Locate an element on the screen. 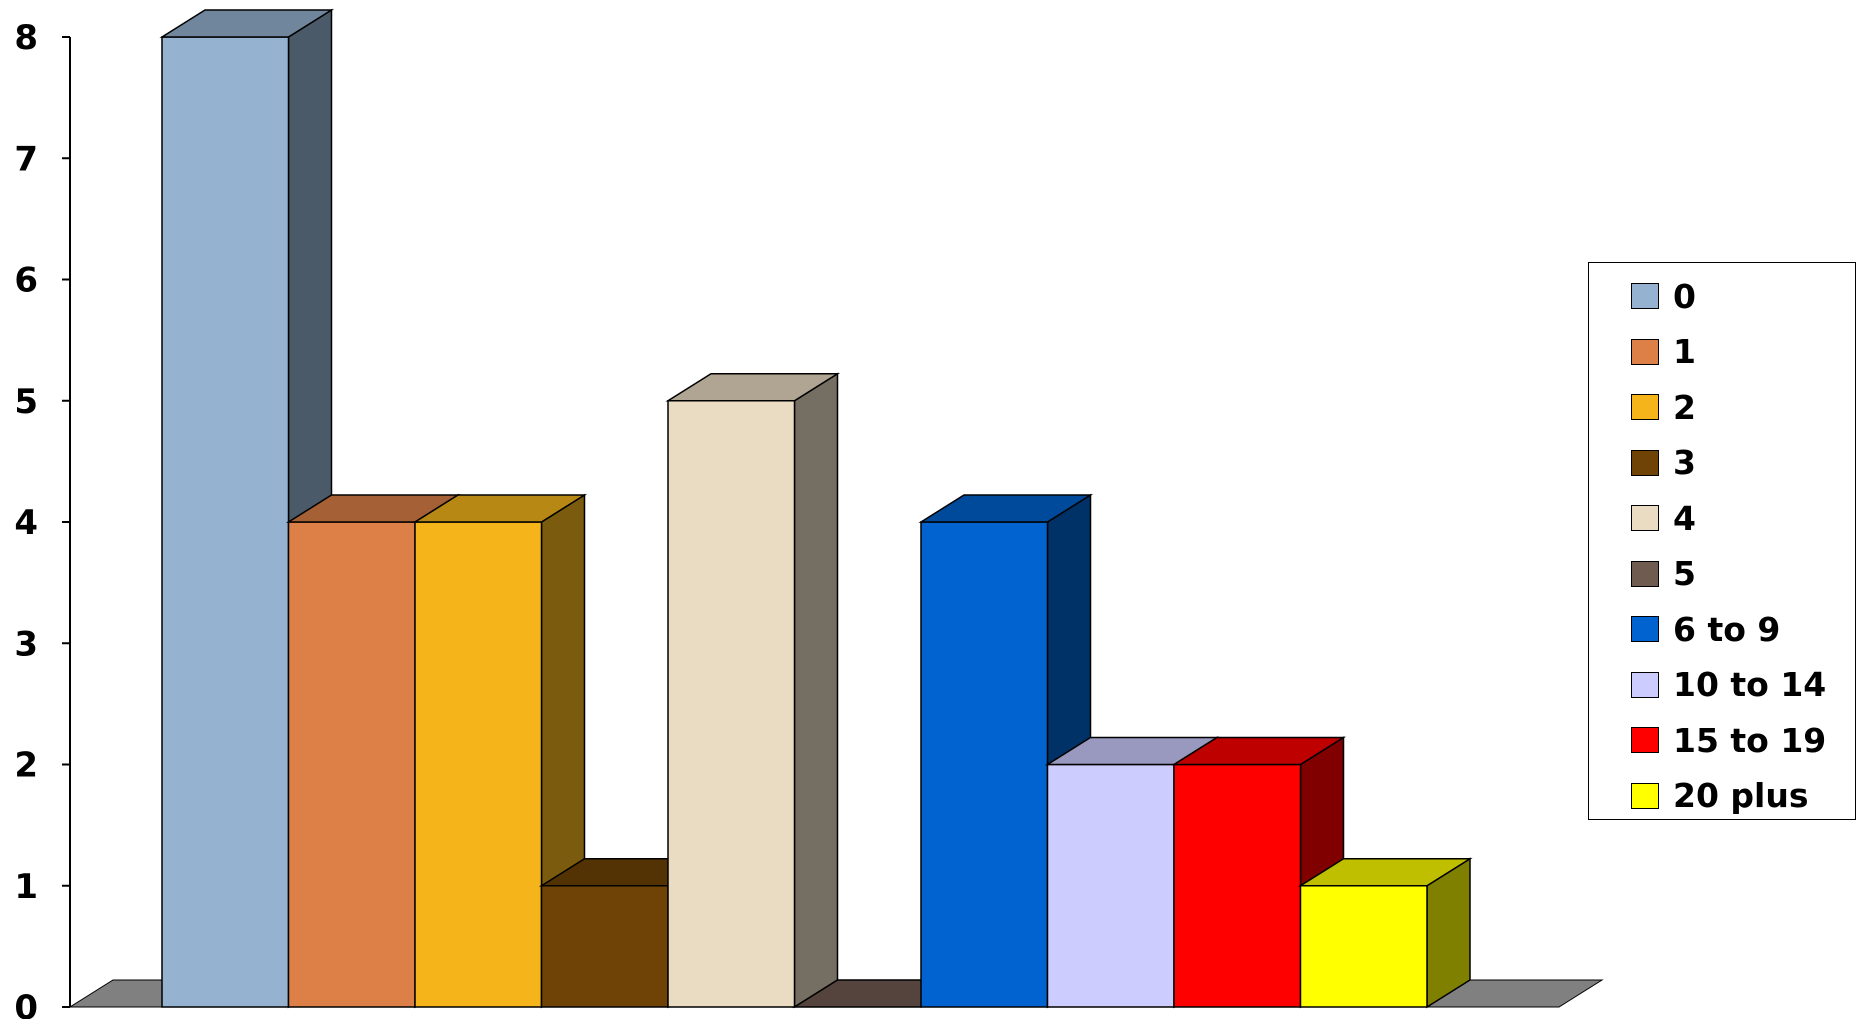 This screenshot has width=1856, height=1019. legend-label: 5 is located at coordinates (1684, 573).